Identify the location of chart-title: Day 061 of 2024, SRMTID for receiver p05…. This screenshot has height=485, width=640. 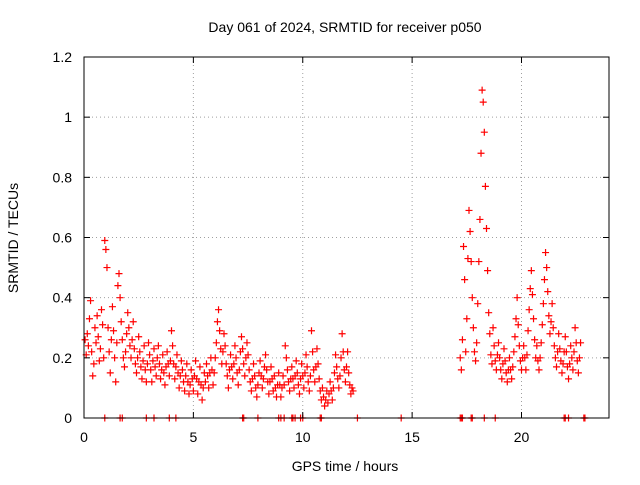
(344, 27).